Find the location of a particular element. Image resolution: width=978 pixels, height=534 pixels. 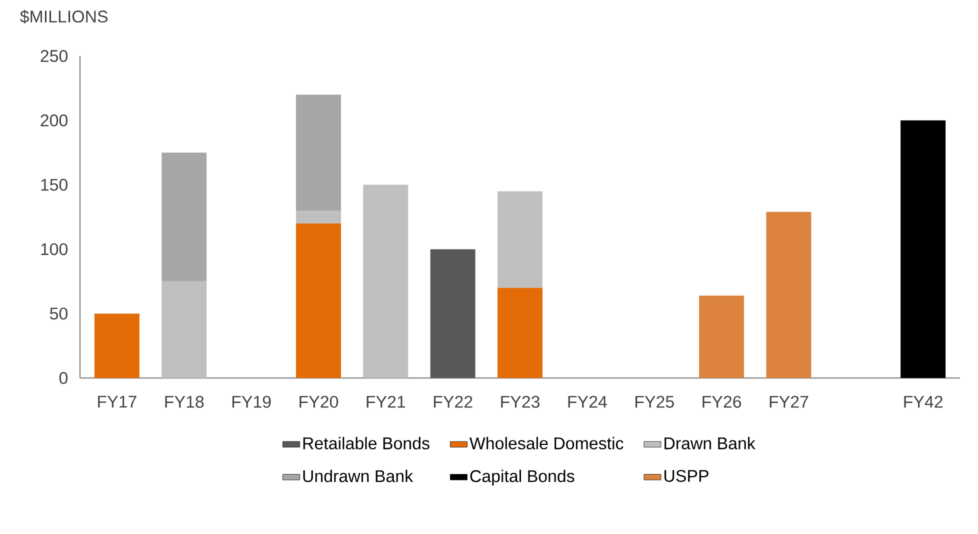

x-tick-label: FY27 is located at coordinates (789, 402).